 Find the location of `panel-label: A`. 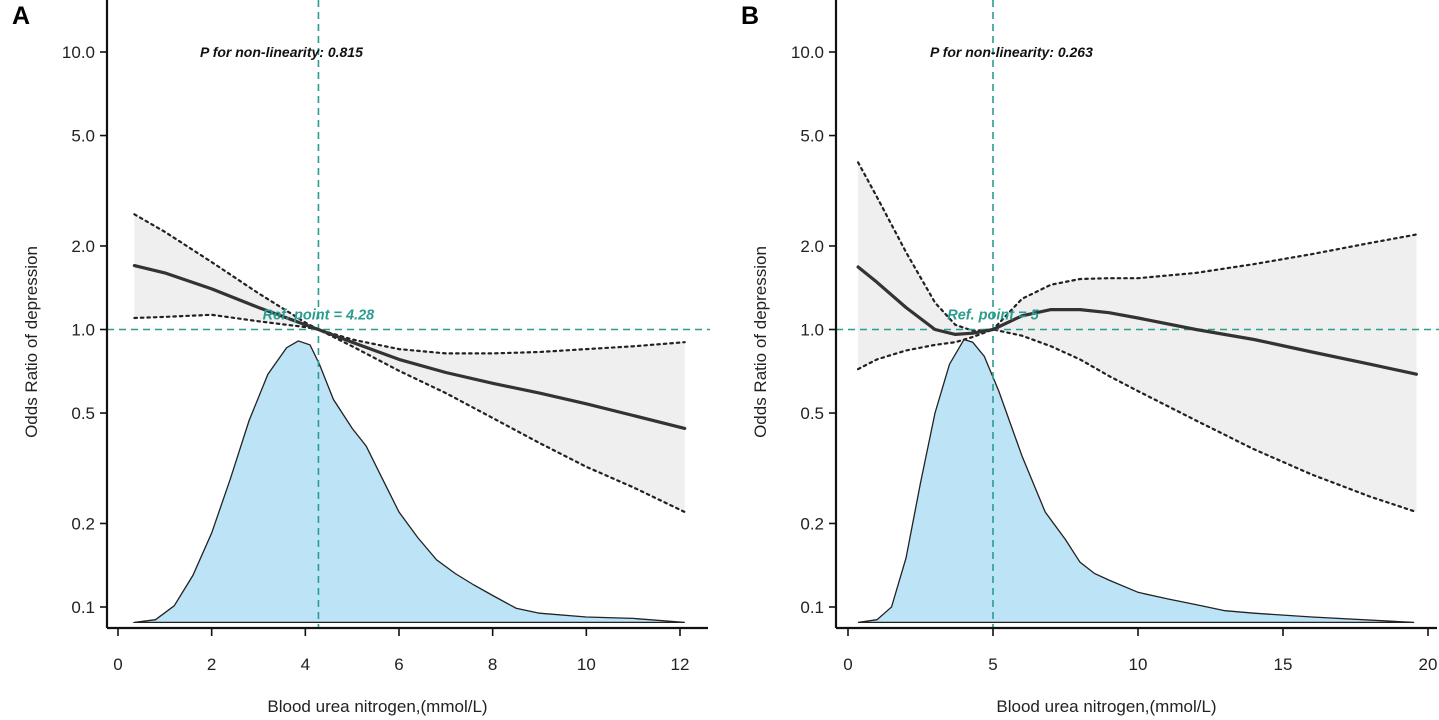

panel-label: A is located at coordinates (21, 16).